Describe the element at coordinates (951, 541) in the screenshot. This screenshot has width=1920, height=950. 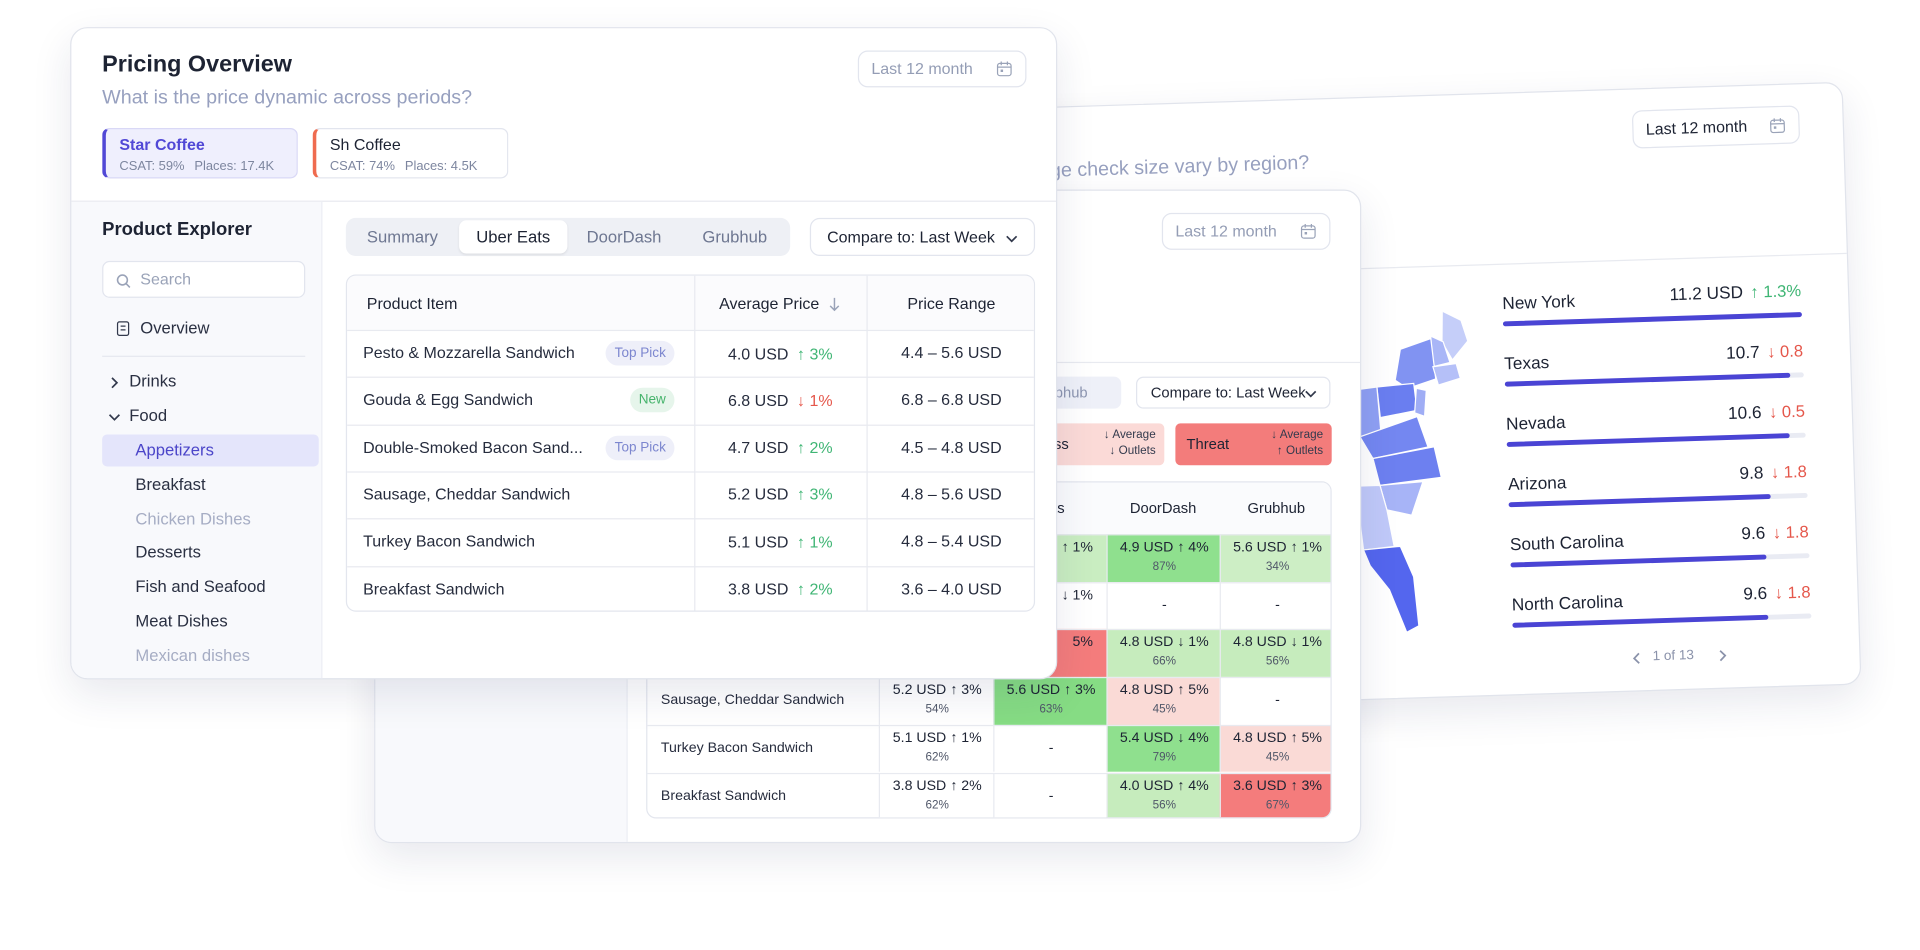
I see `price-range: 4.8 – 5.4 USD` at that location.